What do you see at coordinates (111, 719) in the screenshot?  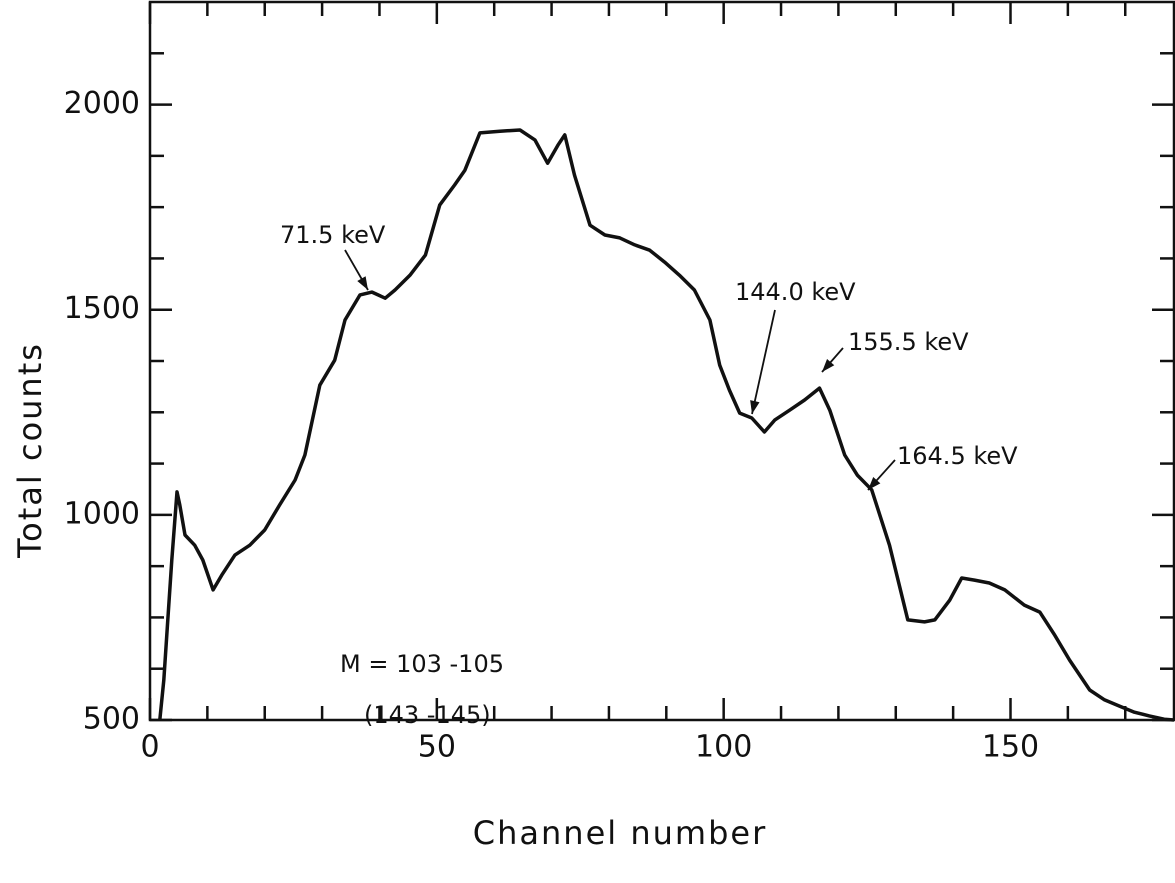 I see `y-tick-label: 500` at bounding box center [111, 719].